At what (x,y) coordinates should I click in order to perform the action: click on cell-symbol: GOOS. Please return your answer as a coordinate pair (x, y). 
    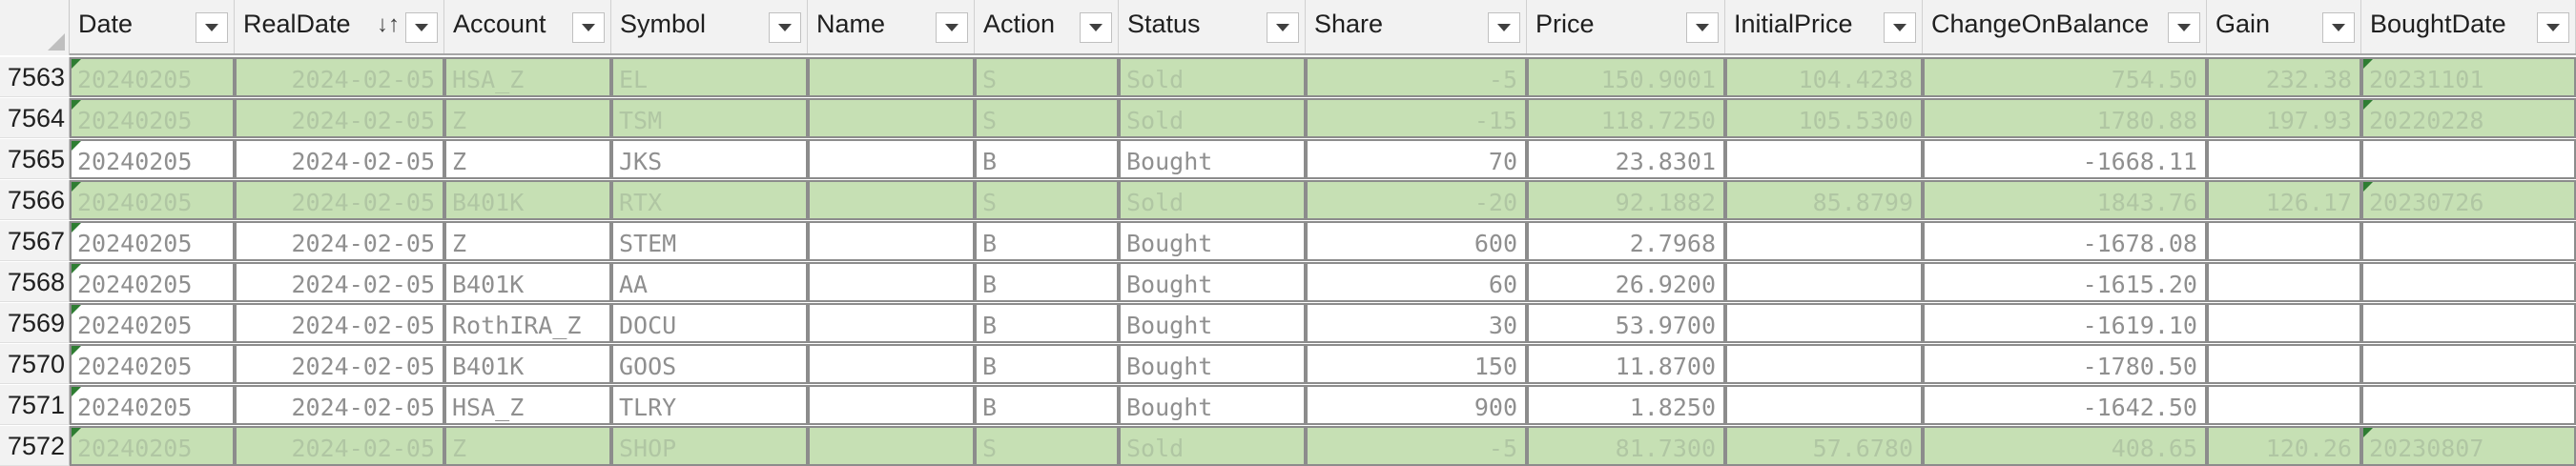
    Looking at the image, I should click on (709, 364).